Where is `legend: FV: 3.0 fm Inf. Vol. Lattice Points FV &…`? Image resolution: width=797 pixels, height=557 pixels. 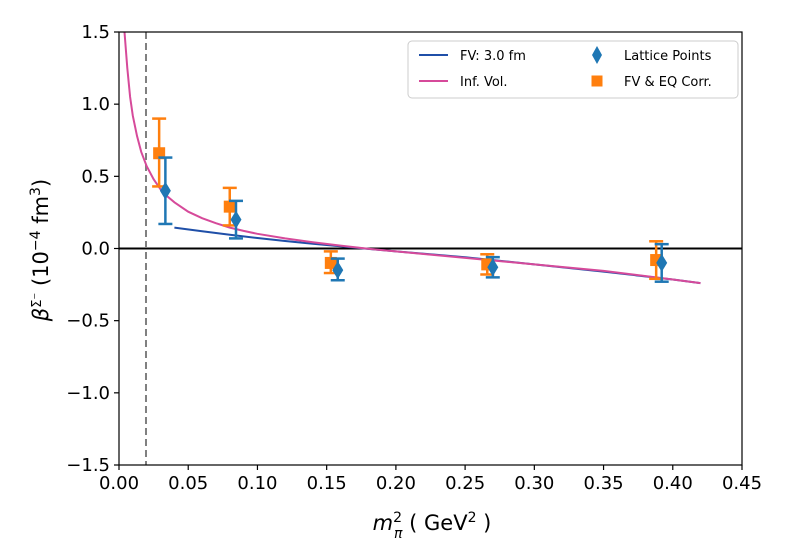
legend: FV: 3.0 fm Inf. Vol. Lattice Points FV &… is located at coordinates (573, 69).